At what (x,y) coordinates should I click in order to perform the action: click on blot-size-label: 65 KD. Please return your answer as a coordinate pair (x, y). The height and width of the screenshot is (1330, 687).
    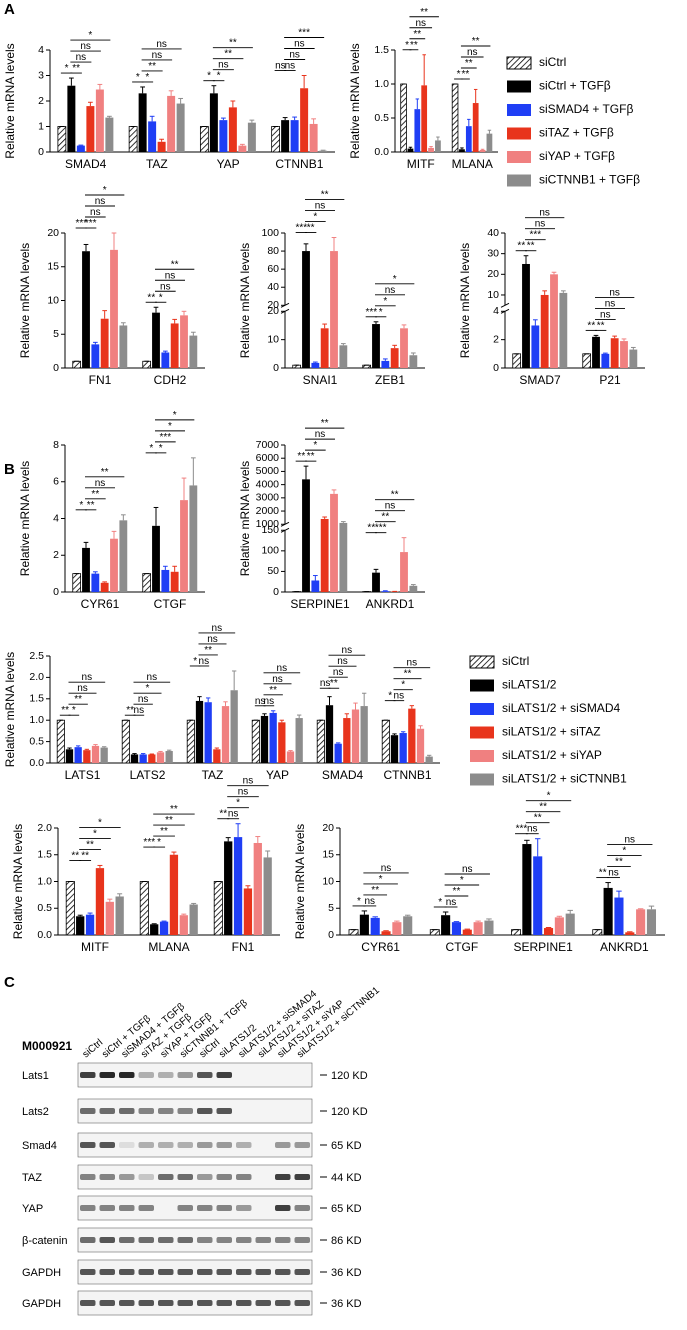
    Looking at the image, I should click on (346, 1146).